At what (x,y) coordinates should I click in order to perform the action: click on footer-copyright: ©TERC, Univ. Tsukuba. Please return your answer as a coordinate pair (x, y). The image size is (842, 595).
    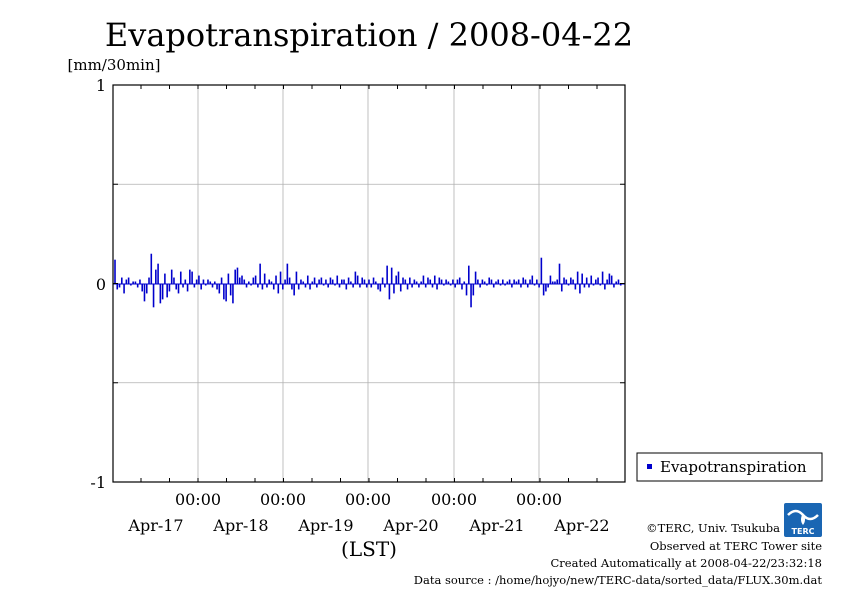
    Looking at the image, I should click on (713, 528).